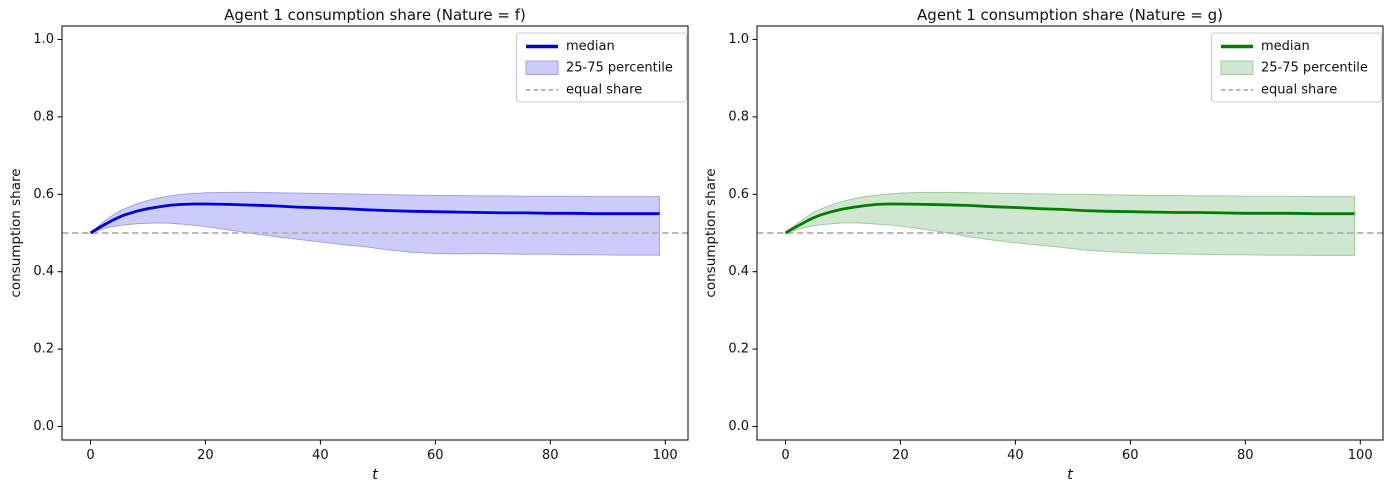 The width and height of the screenshot is (1390, 490). I want to click on chart-title: Agent 1 consumption share (Nature = g), so click(1070, 15).